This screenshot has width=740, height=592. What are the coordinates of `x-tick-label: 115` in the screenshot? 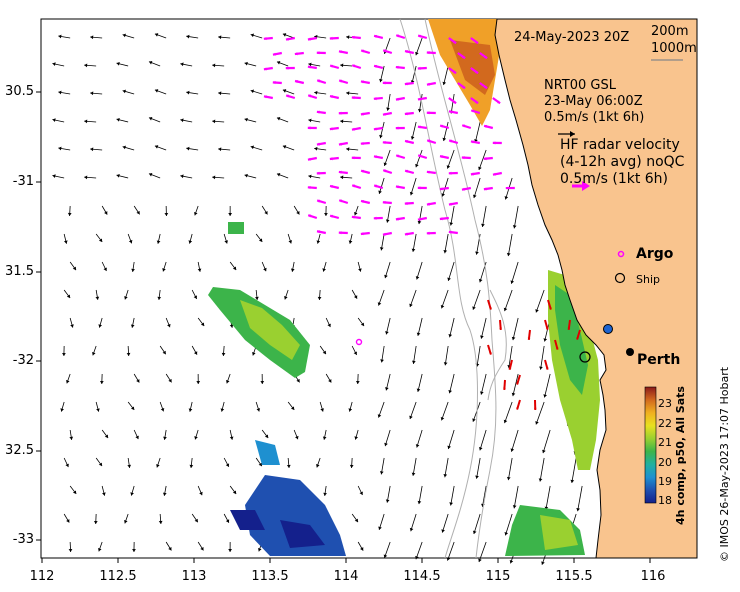 It's located at (498, 576).